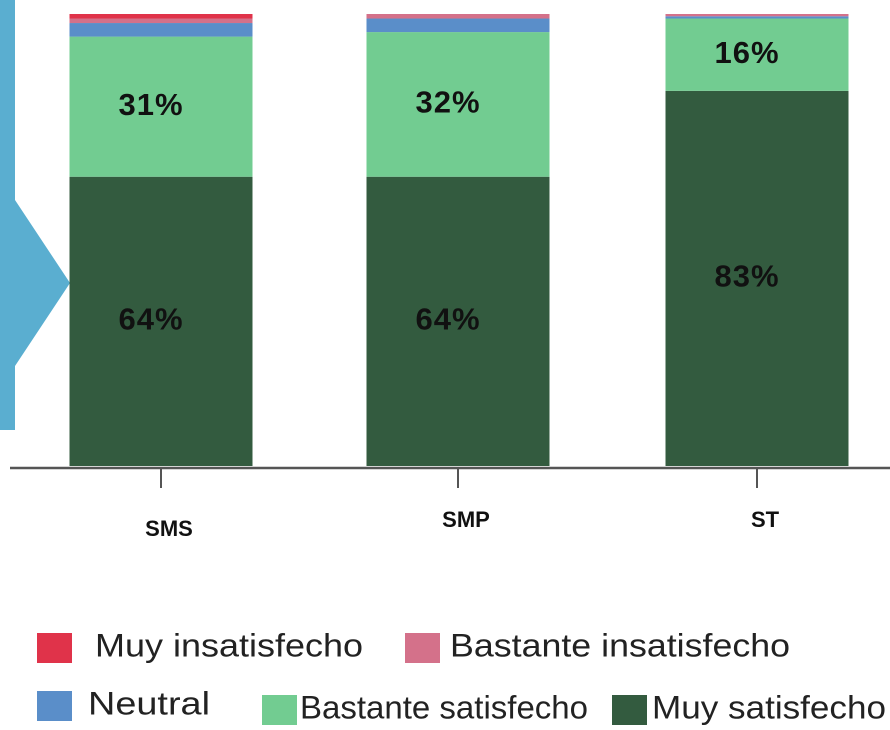 Image resolution: width=890 pixels, height=730 pixels. I want to click on value-label: 31%, so click(150, 104).